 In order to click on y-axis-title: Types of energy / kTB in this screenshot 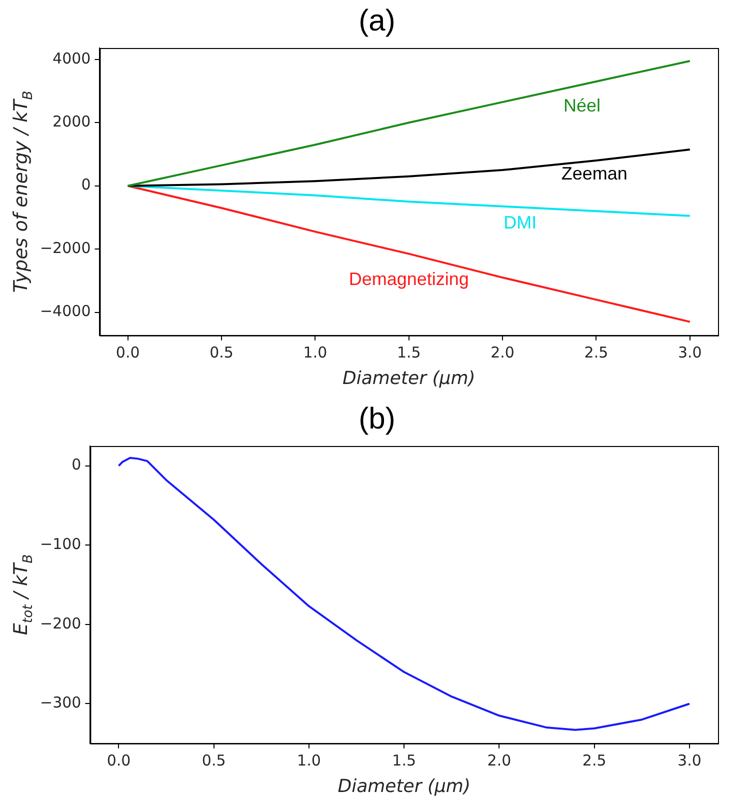, I will do `click(23, 191)`.